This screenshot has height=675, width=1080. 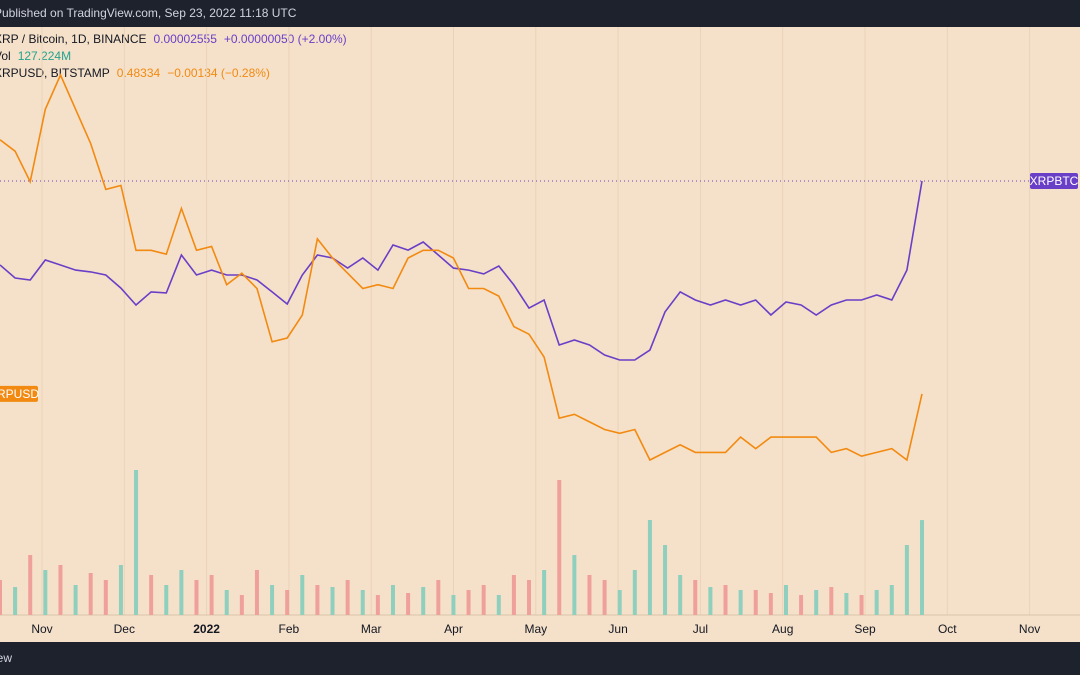 I want to click on x-tick-label: Jul, so click(x=700, y=629).